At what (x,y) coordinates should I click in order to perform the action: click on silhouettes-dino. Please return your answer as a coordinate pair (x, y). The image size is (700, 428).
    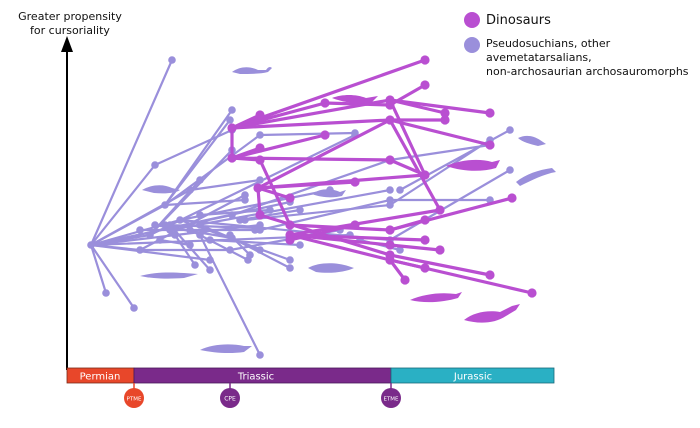
    Looking at the image, I should click on (426, 209).